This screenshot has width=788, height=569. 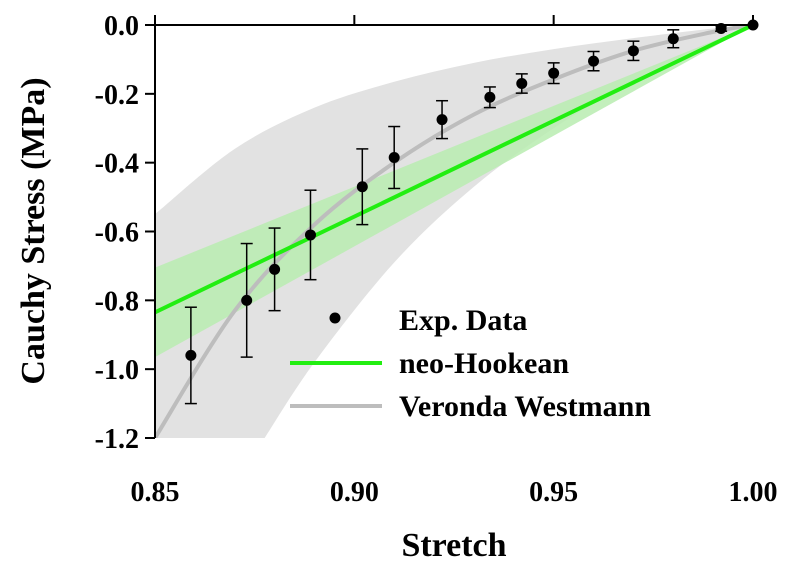 What do you see at coordinates (117, 164) in the screenshot?
I see `y-tick-label: -0.4` at bounding box center [117, 164].